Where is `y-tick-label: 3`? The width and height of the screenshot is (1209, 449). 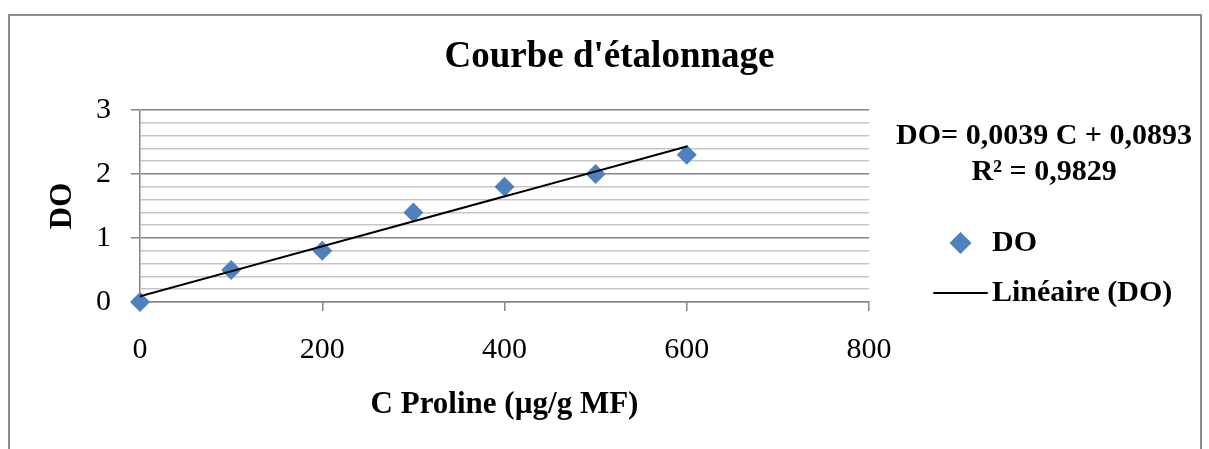
y-tick-label: 3 is located at coordinates (103, 107).